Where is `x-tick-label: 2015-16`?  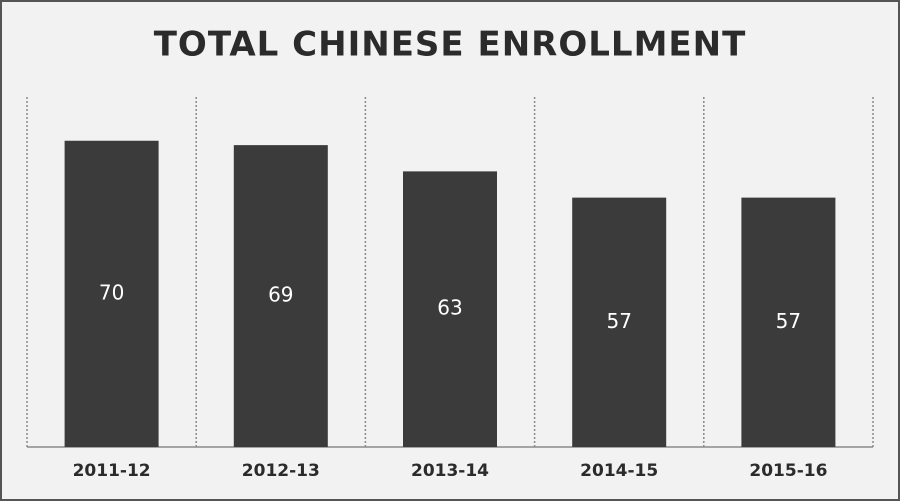
x-tick-label: 2015-16 is located at coordinates (788, 471).